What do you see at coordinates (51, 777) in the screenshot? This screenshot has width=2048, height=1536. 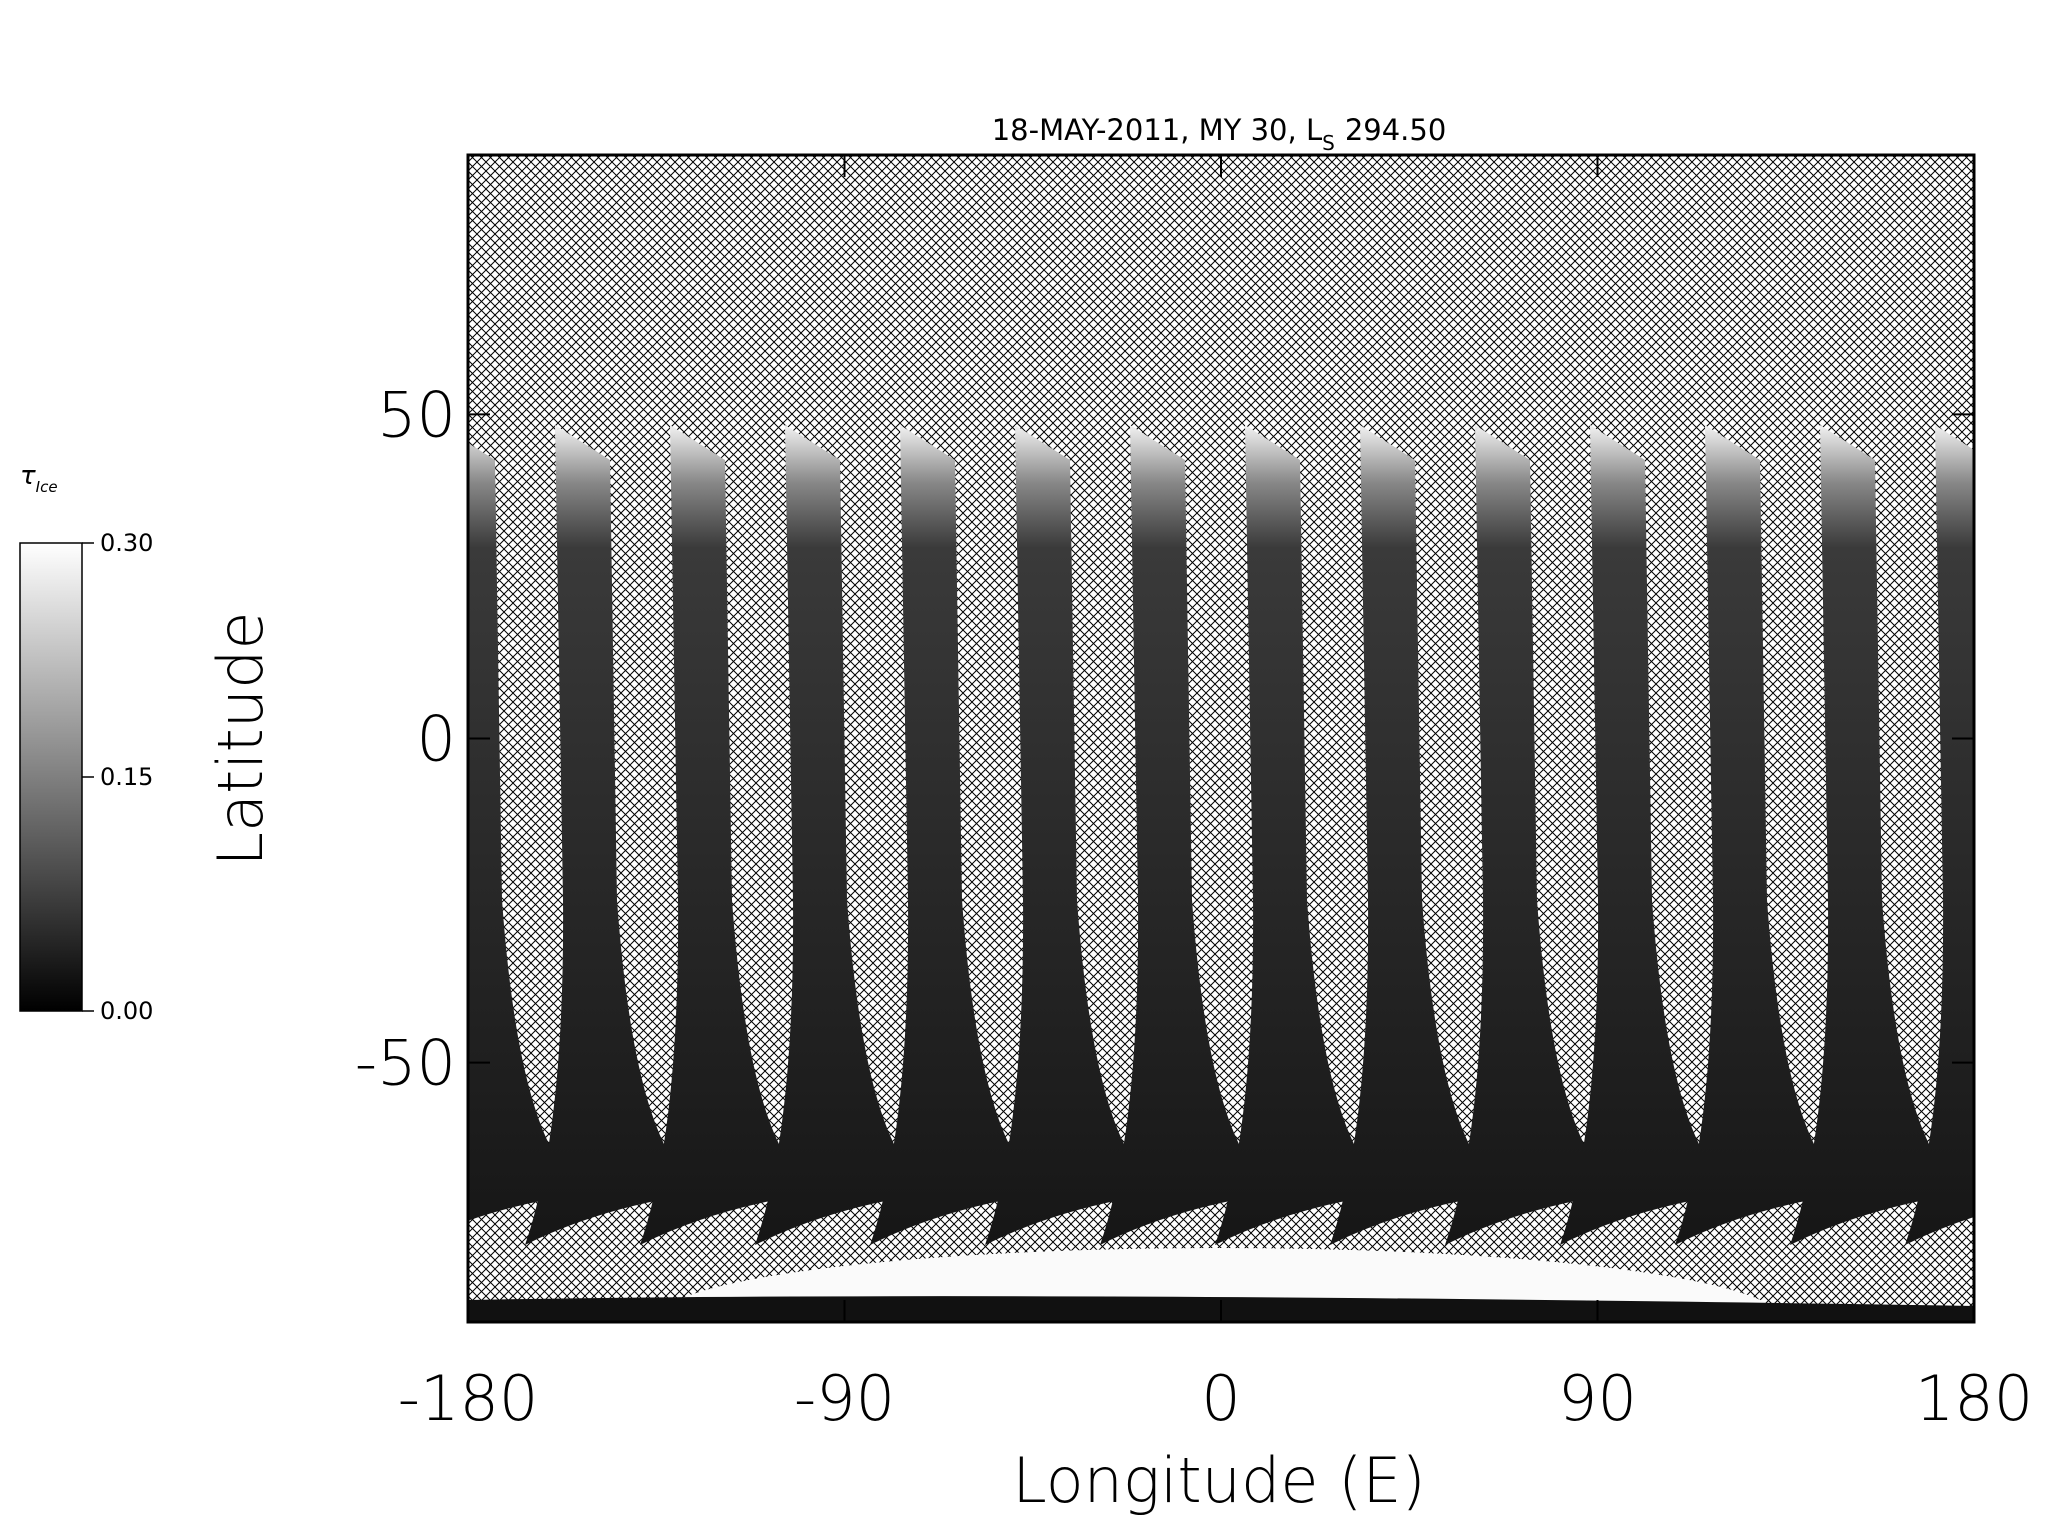 I see `colorbar` at bounding box center [51, 777].